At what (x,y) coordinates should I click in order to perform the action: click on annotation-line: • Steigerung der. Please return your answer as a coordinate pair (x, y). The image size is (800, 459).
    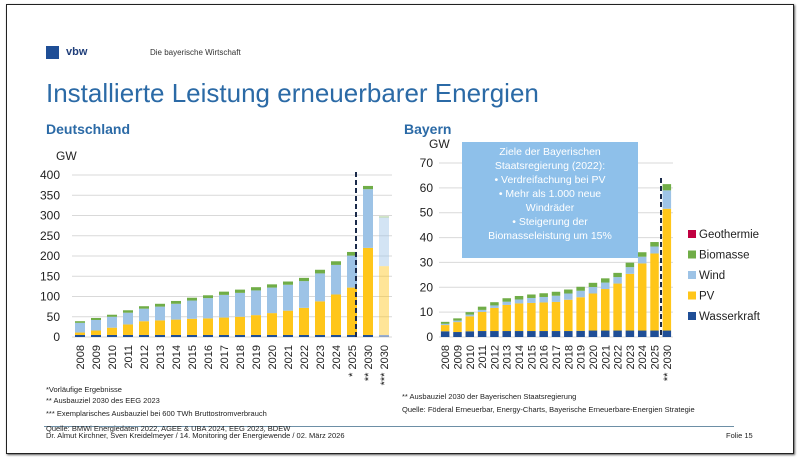
    Looking at the image, I should click on (550, 222).